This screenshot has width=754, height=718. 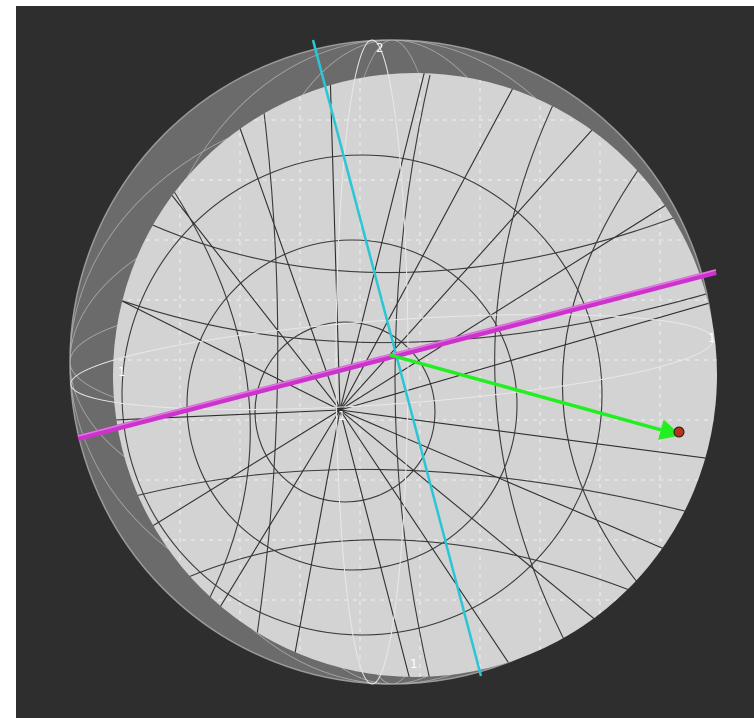 I want to click on axis-label-top: 2, so click(x=380, y=48).